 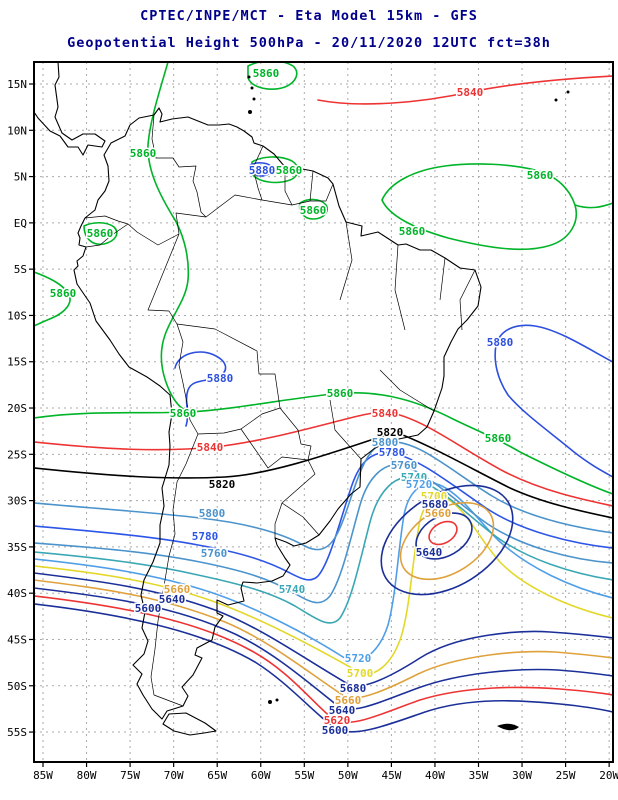 What do you see at coordinates (70, 109) in the screenshot?
I see `central-america-coastline` at bounding box center [70, 109].